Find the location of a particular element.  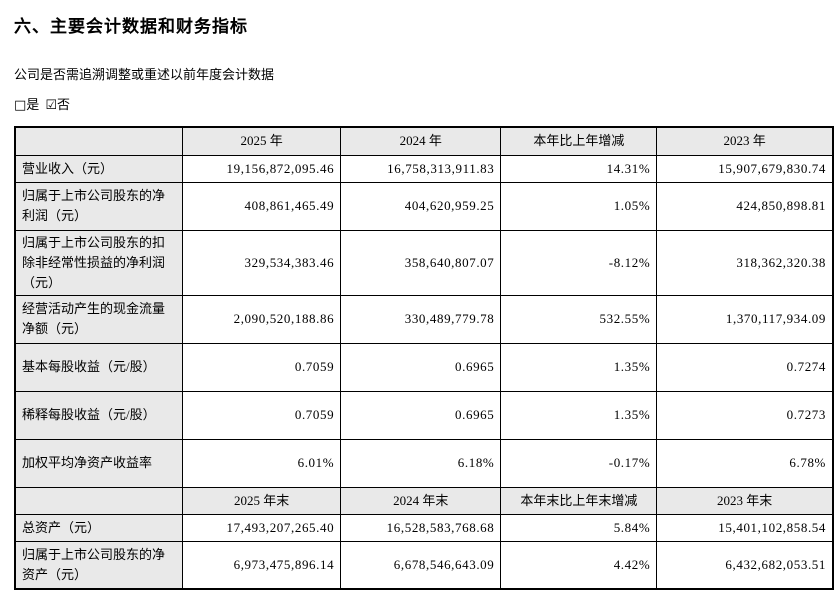

table-row-diluted-eps: 稀释每股收益（元/股） 0.7059 0.6965 1.35% 0.7273 is located at coordinates (424, 415).